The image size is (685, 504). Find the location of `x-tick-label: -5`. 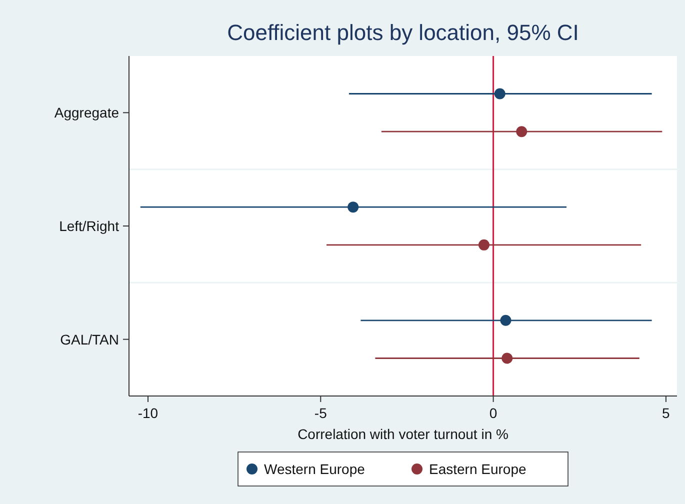

x-tick-label: -5 is located at coordinates (321, 413).